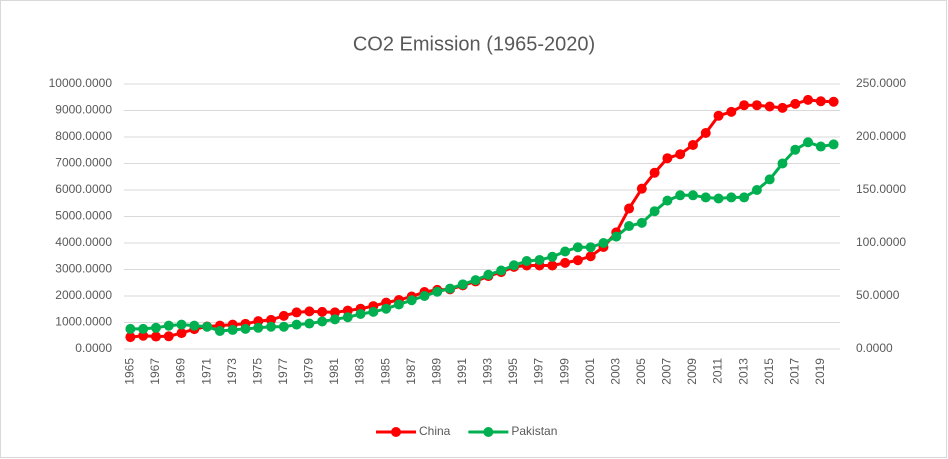 The image size is (948, 459). I want to click on x-tick-label: 1965, so click(130, 371).